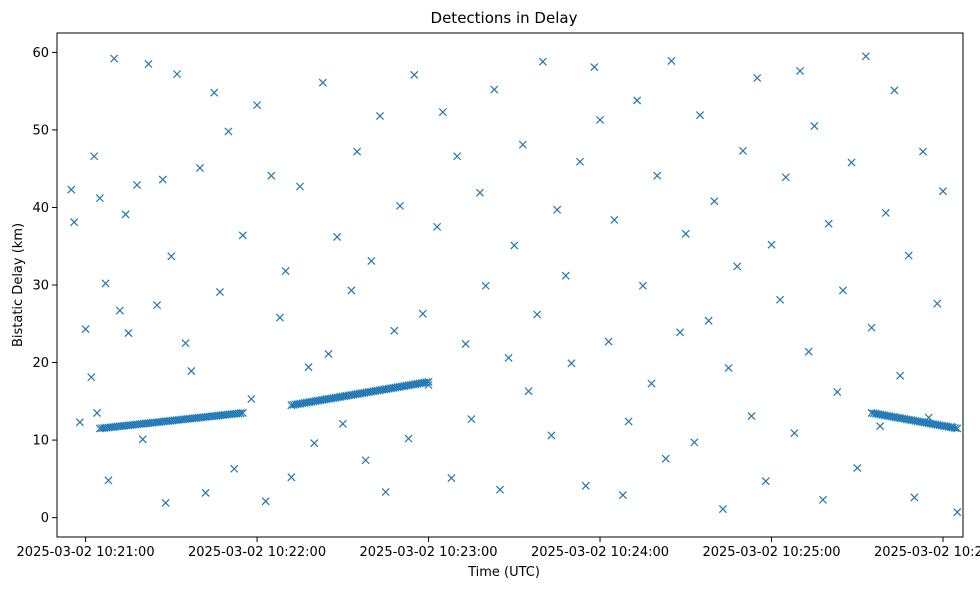 This screenshot has width=980, height=590. I want to click on x-tick-label: 2025-03-02 10:25:00, so click(771, 552).